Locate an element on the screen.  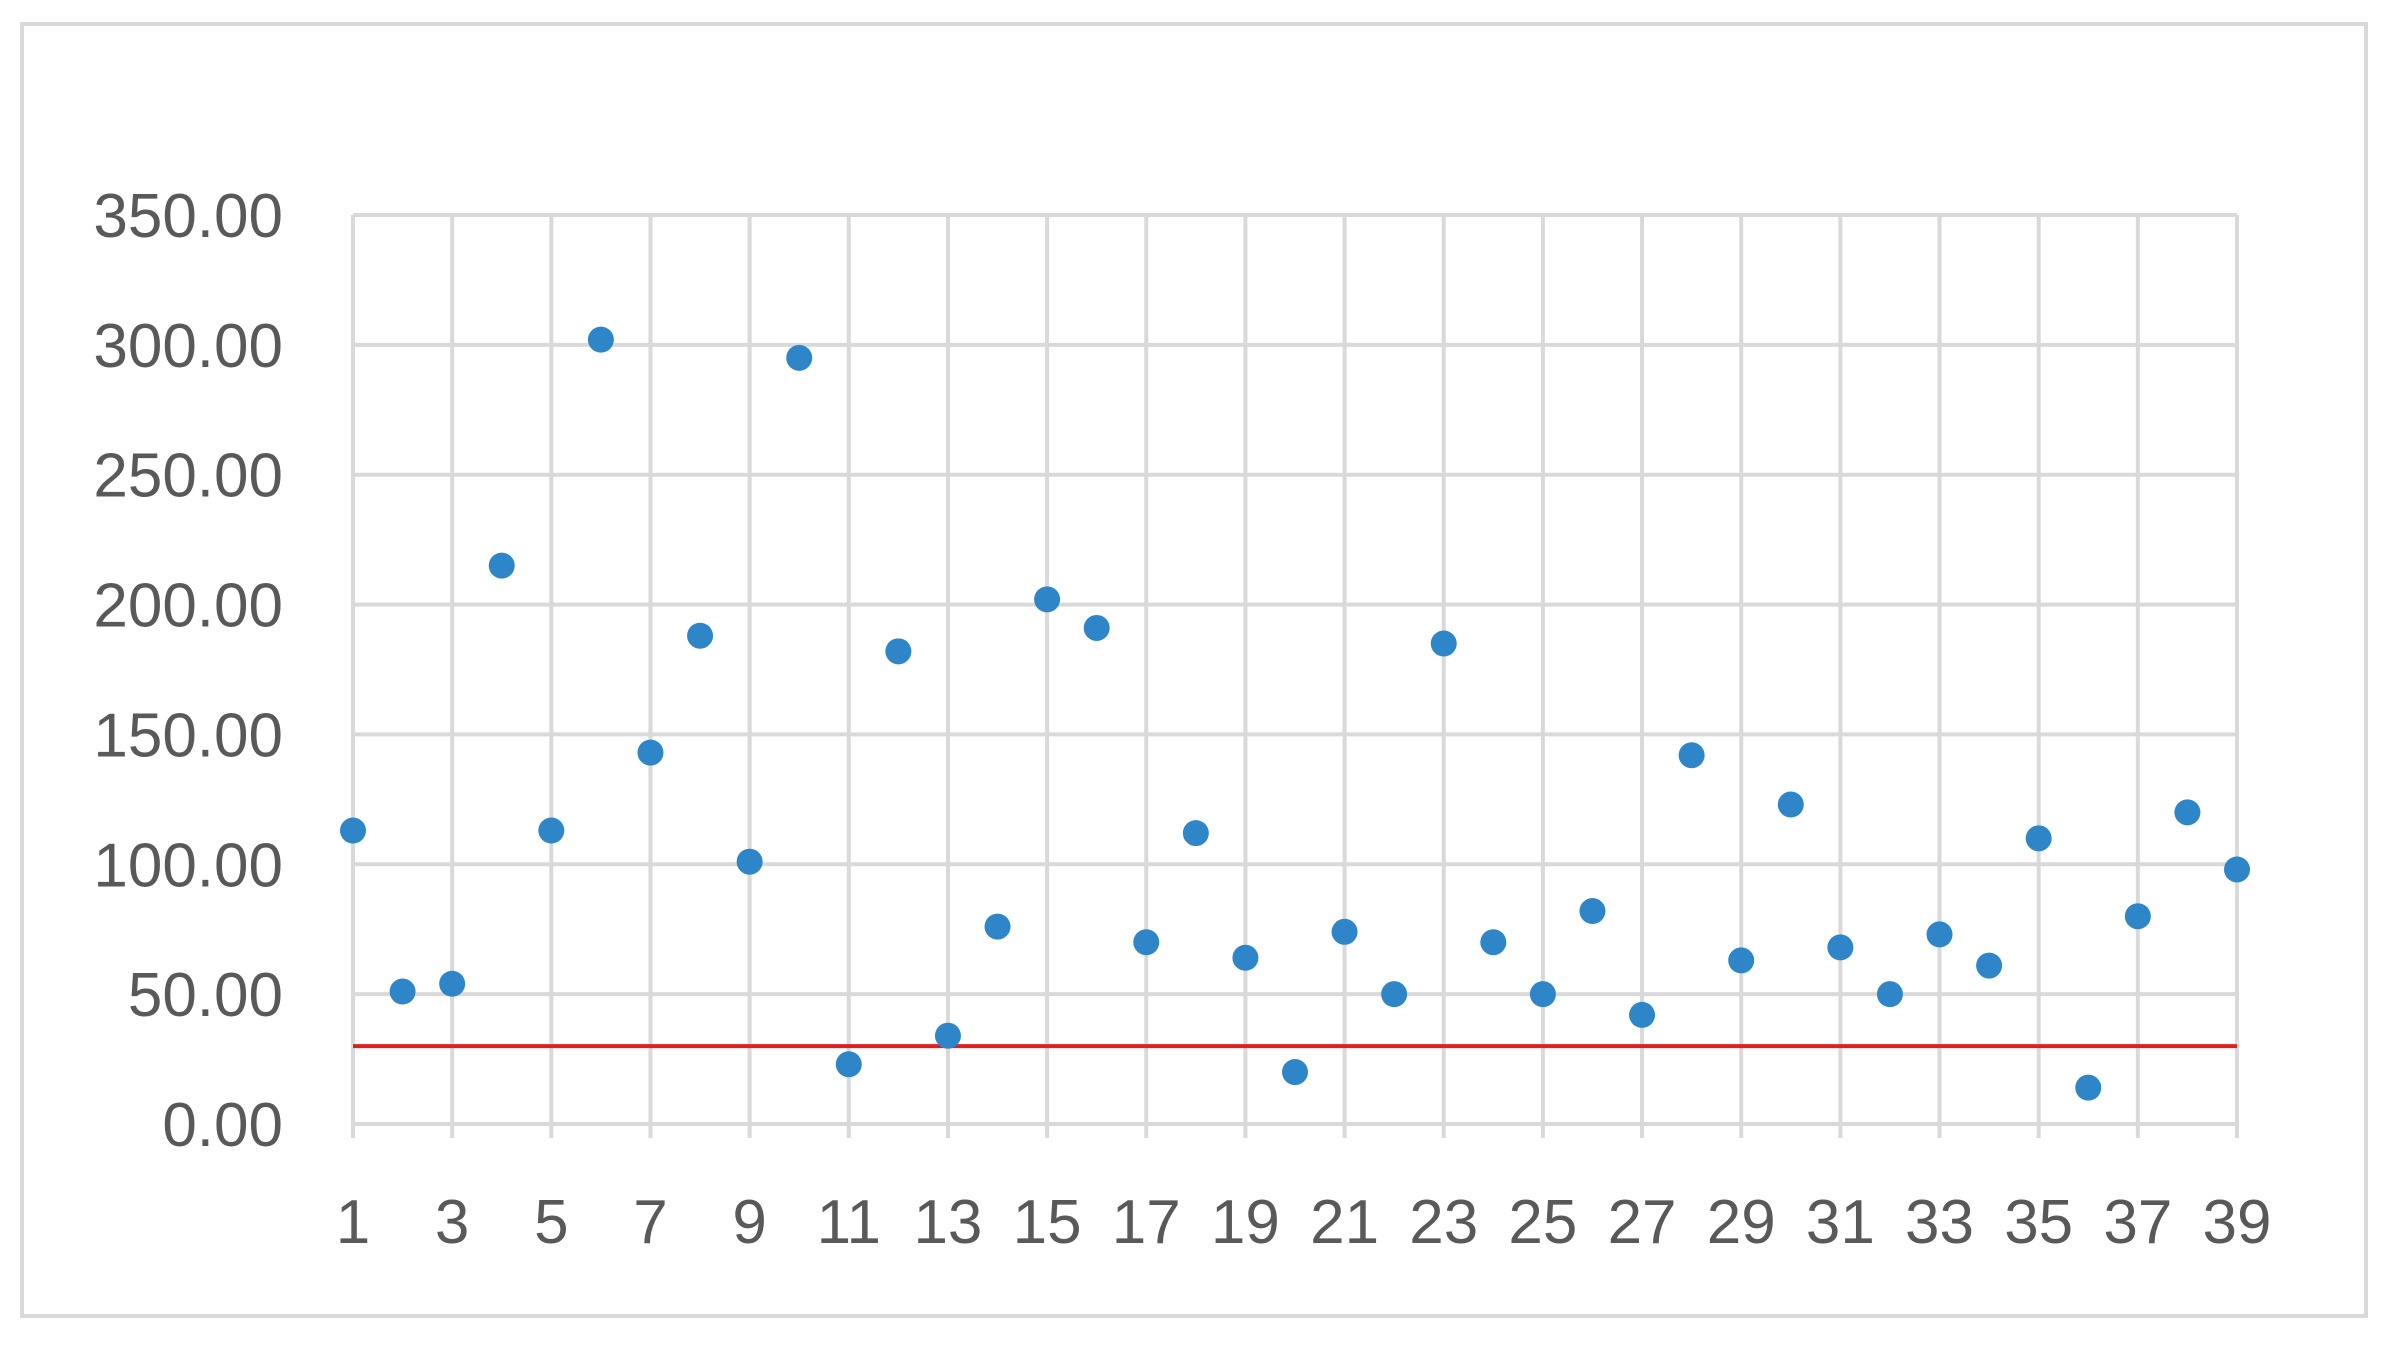
x-tick-label: 23 is located at coordinates (1443, 1222).